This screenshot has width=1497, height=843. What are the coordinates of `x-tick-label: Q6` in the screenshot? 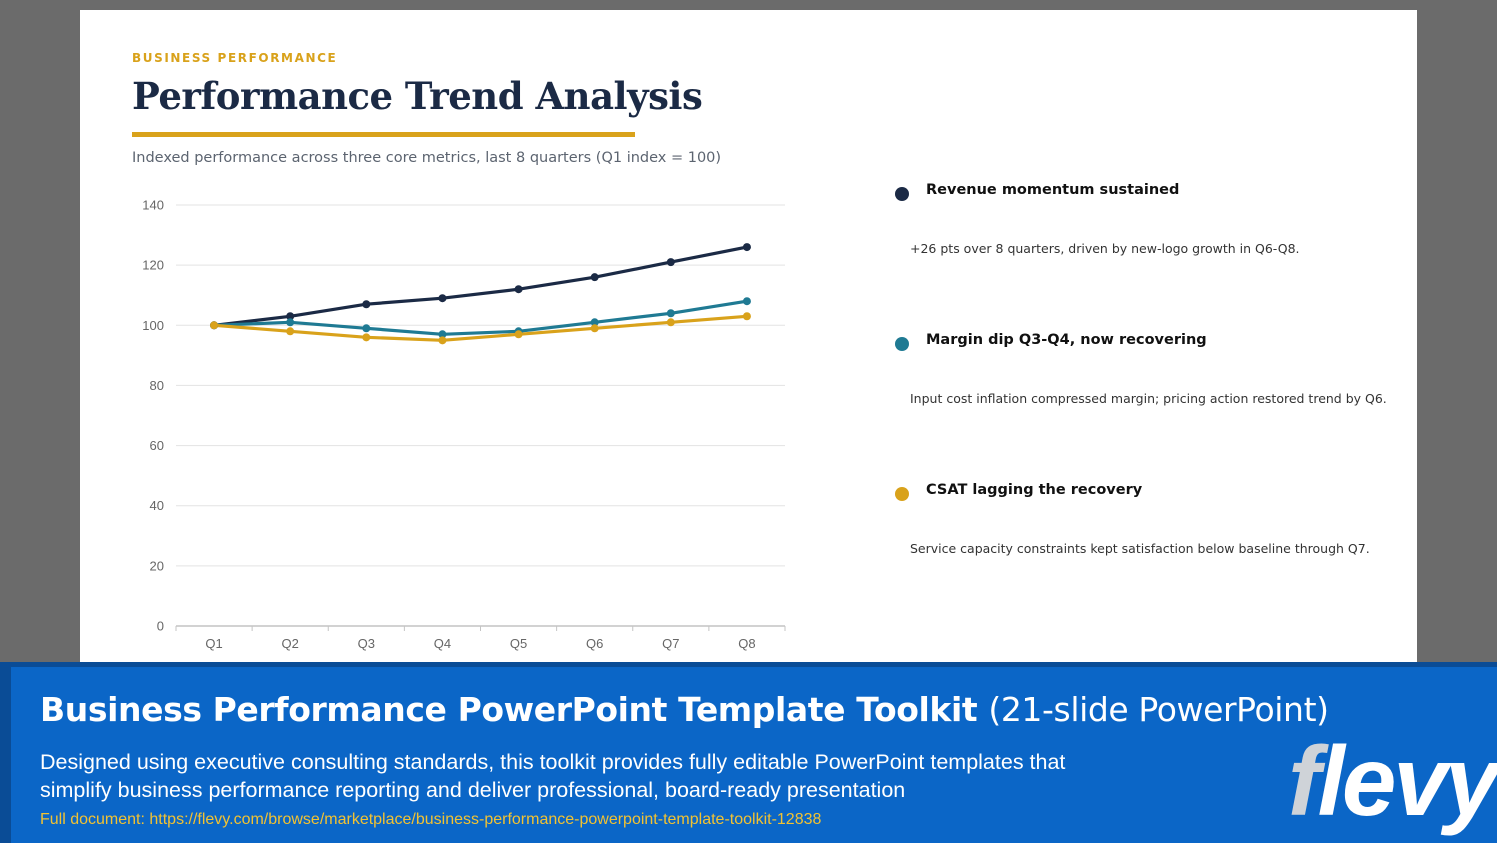 It's located at (594, 643).